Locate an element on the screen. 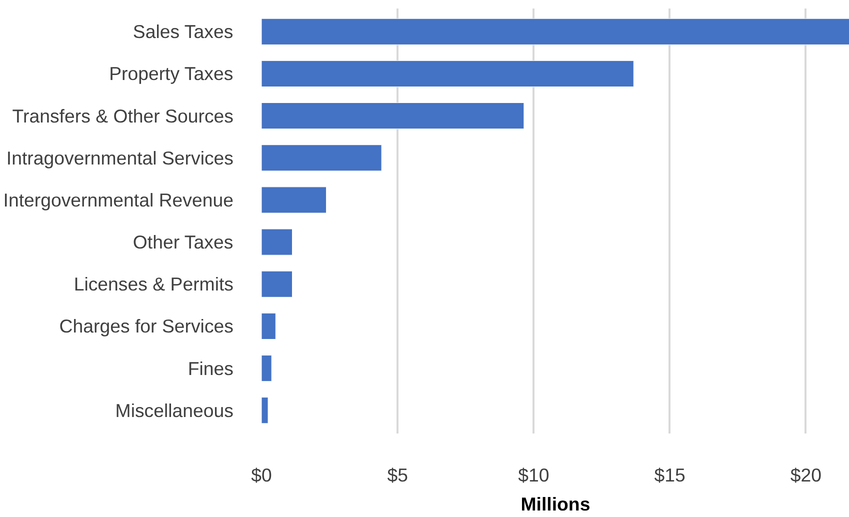 The image size is (849, 517). y-tick-label: Transfers & Other Sources is located at coordinates (123, 115).